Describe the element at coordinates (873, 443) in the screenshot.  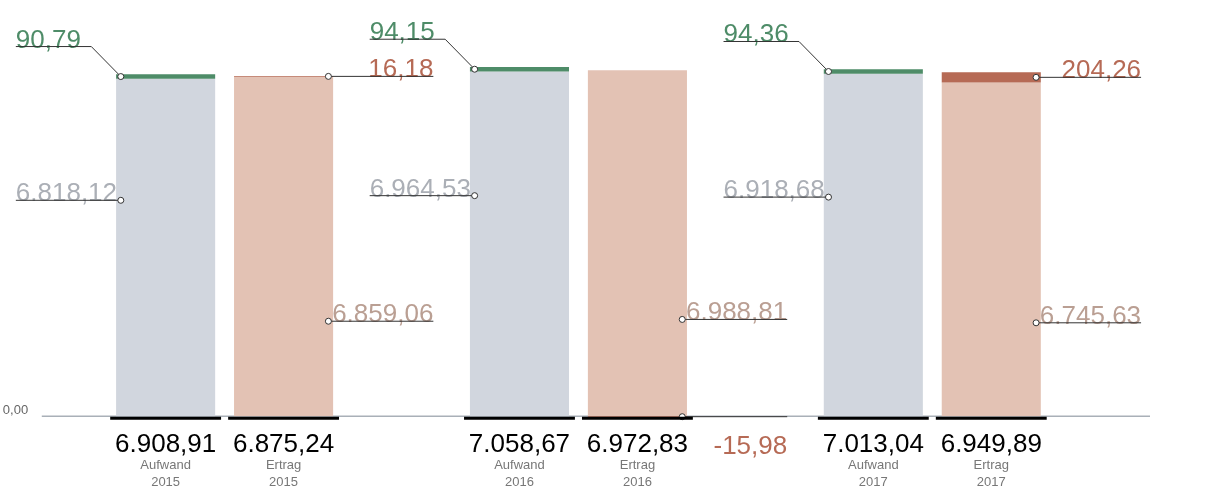
I see `total-label: 7.013,04` at that location.